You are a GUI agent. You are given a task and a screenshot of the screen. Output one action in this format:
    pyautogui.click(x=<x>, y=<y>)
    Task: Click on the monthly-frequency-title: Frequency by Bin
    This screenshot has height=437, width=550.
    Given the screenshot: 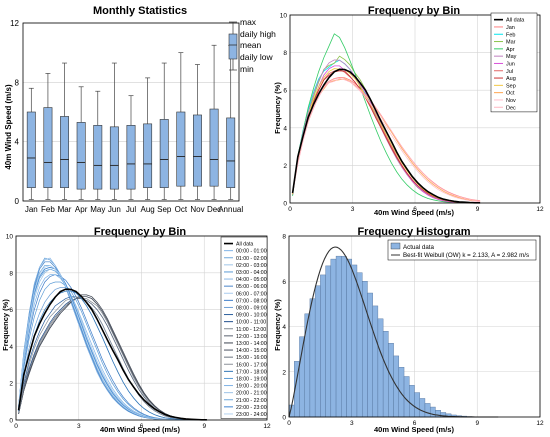 What is the action you would take?
    pyautogui.click(x=414, y=11)
    